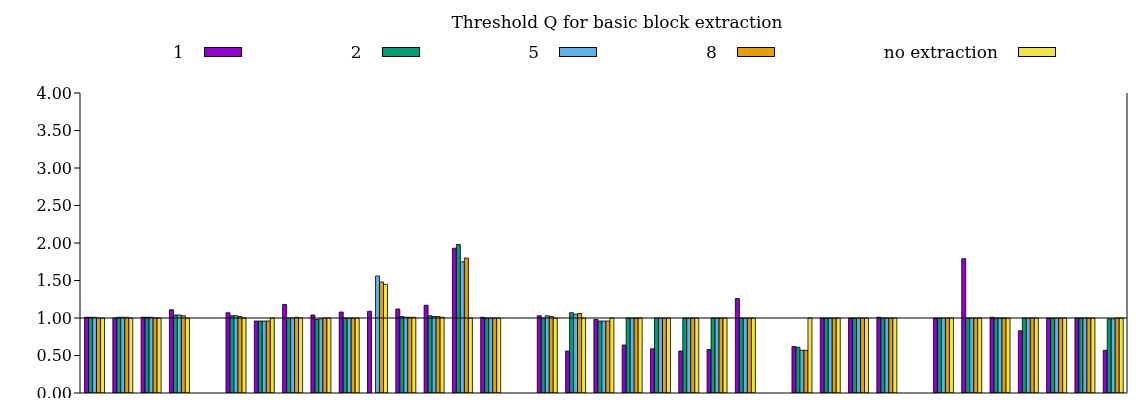  I want to click on legend-label: no extraction, so click(940, 52).